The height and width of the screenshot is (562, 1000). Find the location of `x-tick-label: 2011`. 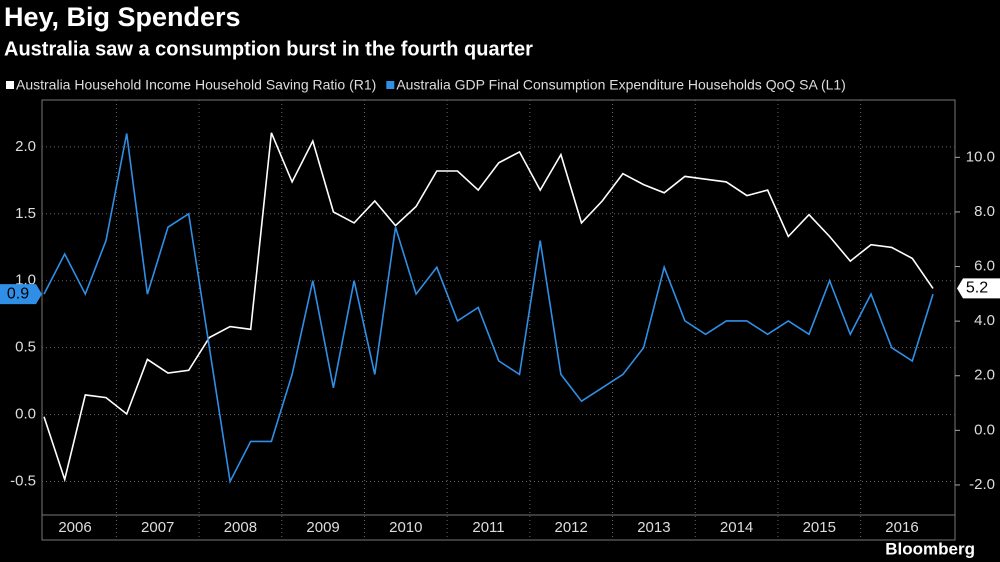

x-tick-label: 2011 is located at coordinates (488, 527).